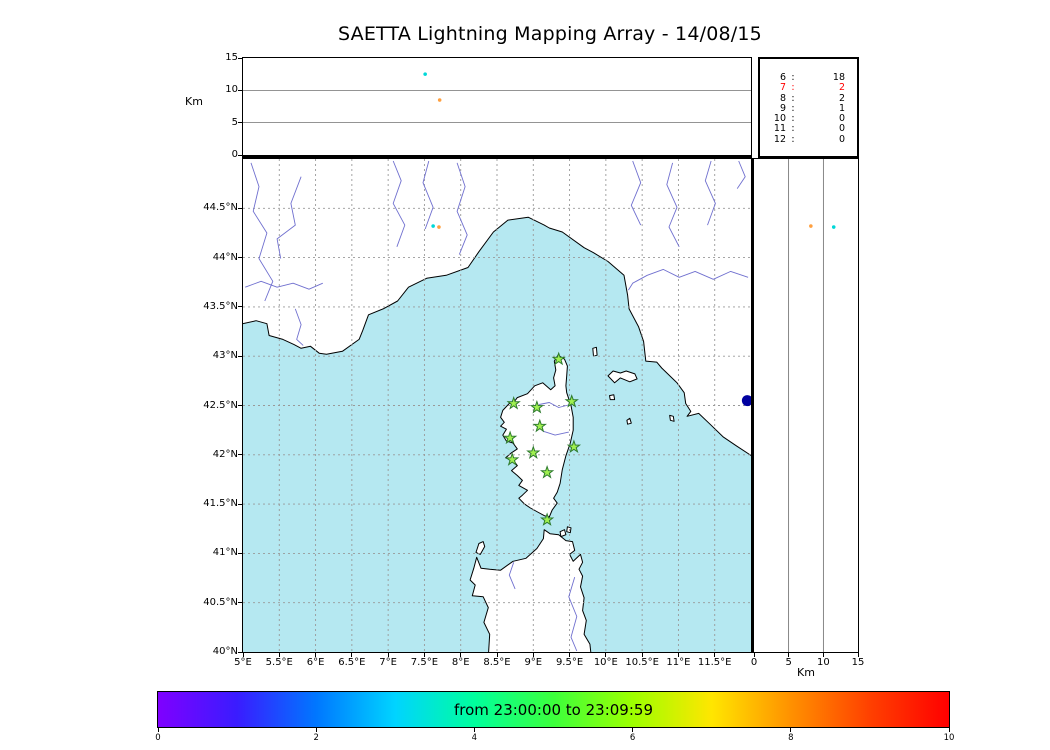 The width and height of the screenshot is (1050, 750). I want to click on station-count-n: 8, so click(782, 98).